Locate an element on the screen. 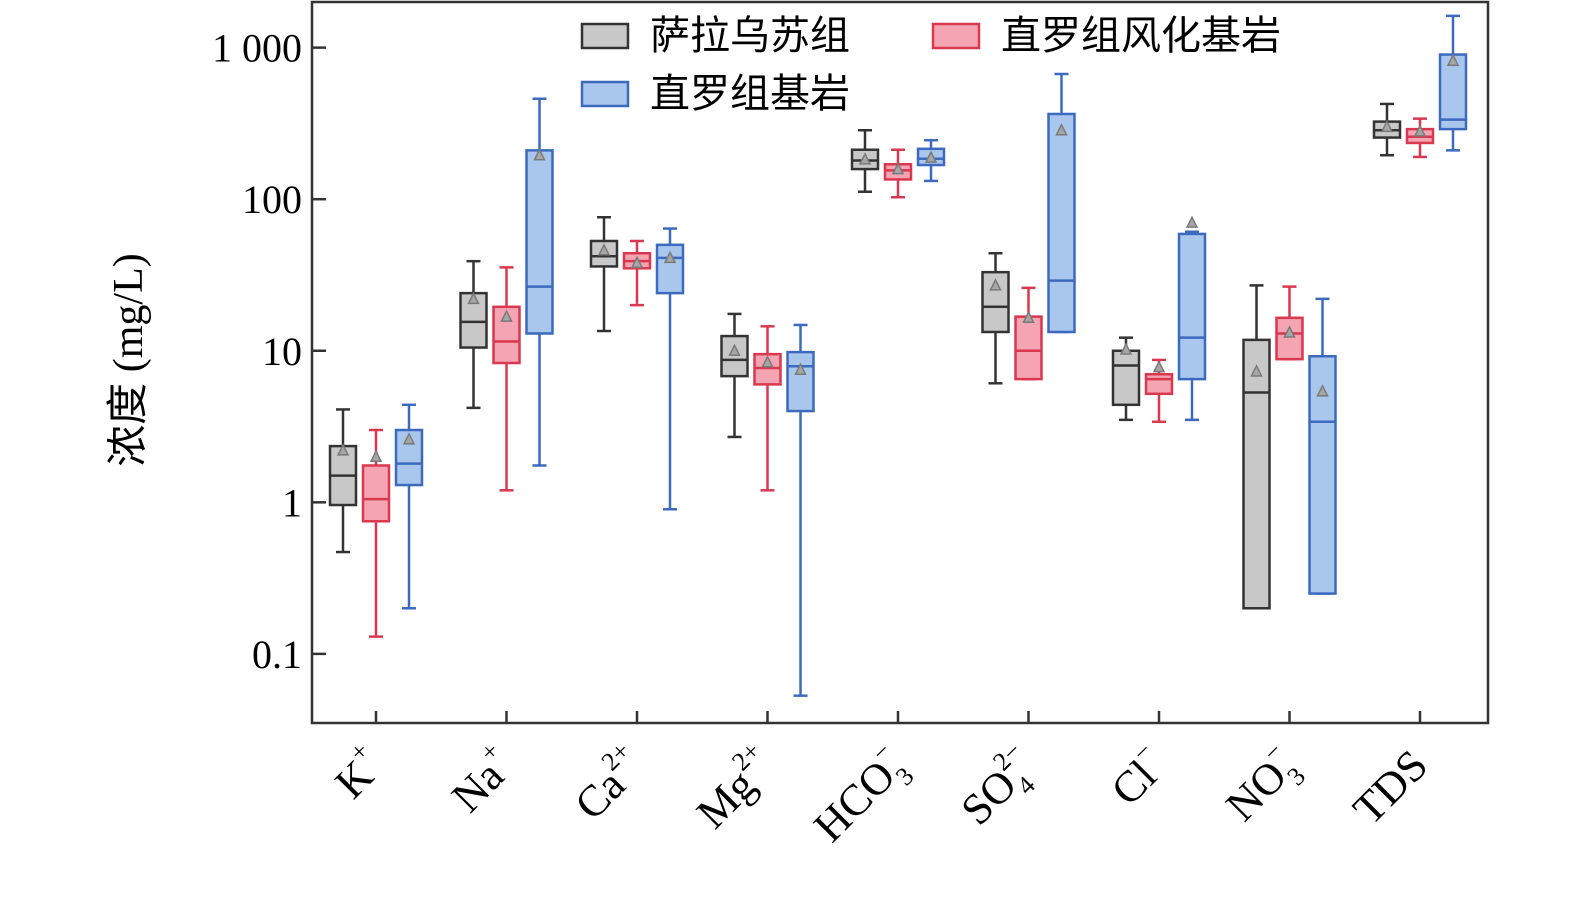  y-tick-label: 1 000 is located at coordinates (257, 48).